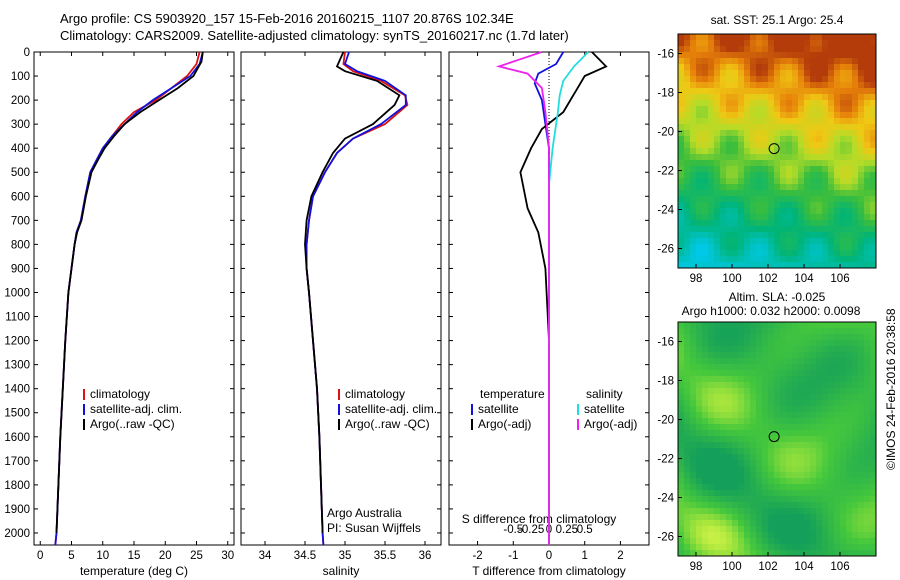  Describe the element at coordinates (767, 567) in the screenshot. I see `x-tick-label: 102` at that location.